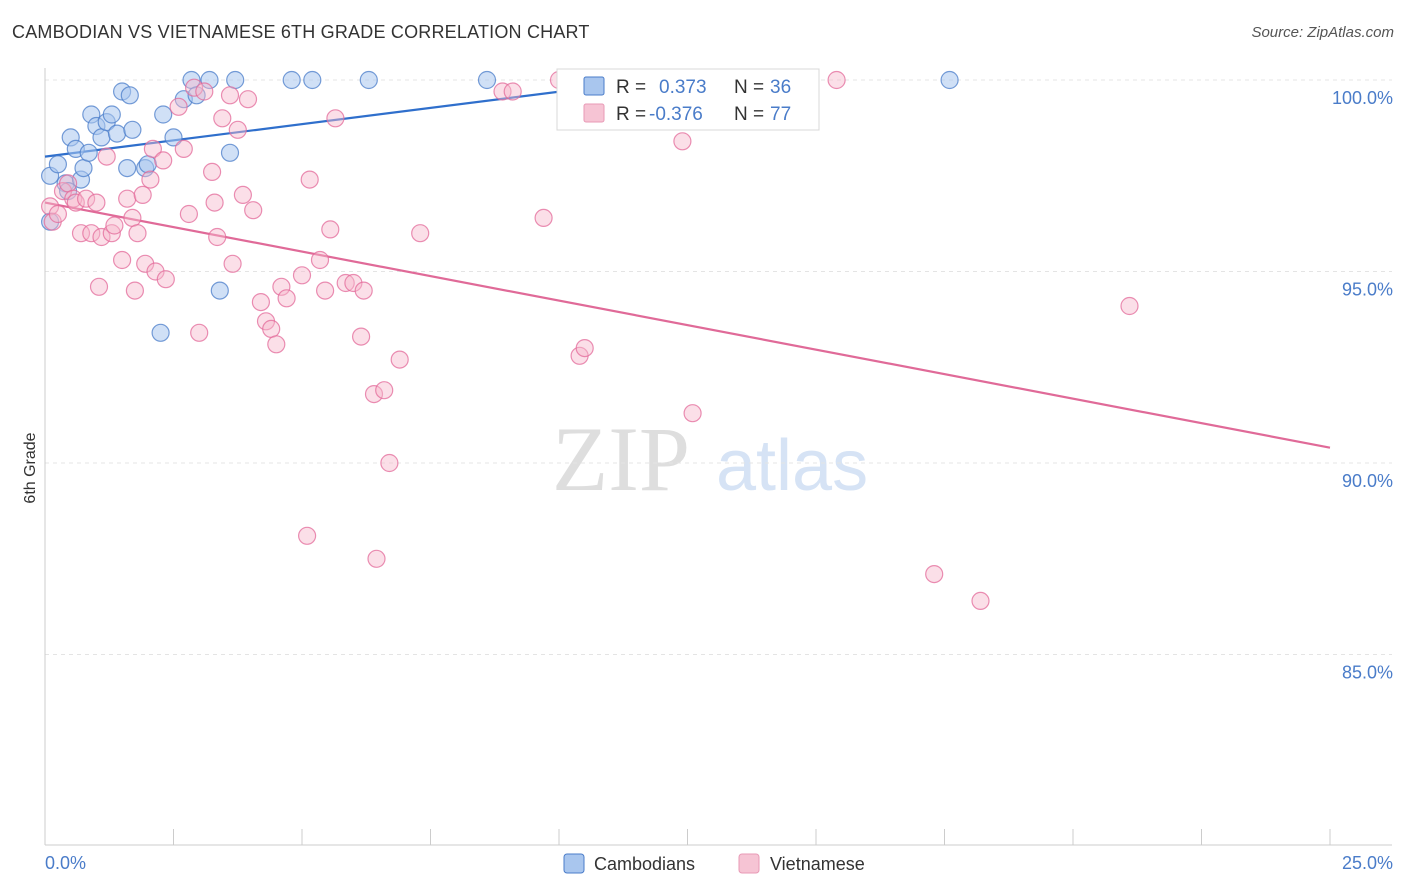  Describe the element at coordinates (780, 114) in the screenshot. I see `legend-n-value-vietnamese: 77` at that location.